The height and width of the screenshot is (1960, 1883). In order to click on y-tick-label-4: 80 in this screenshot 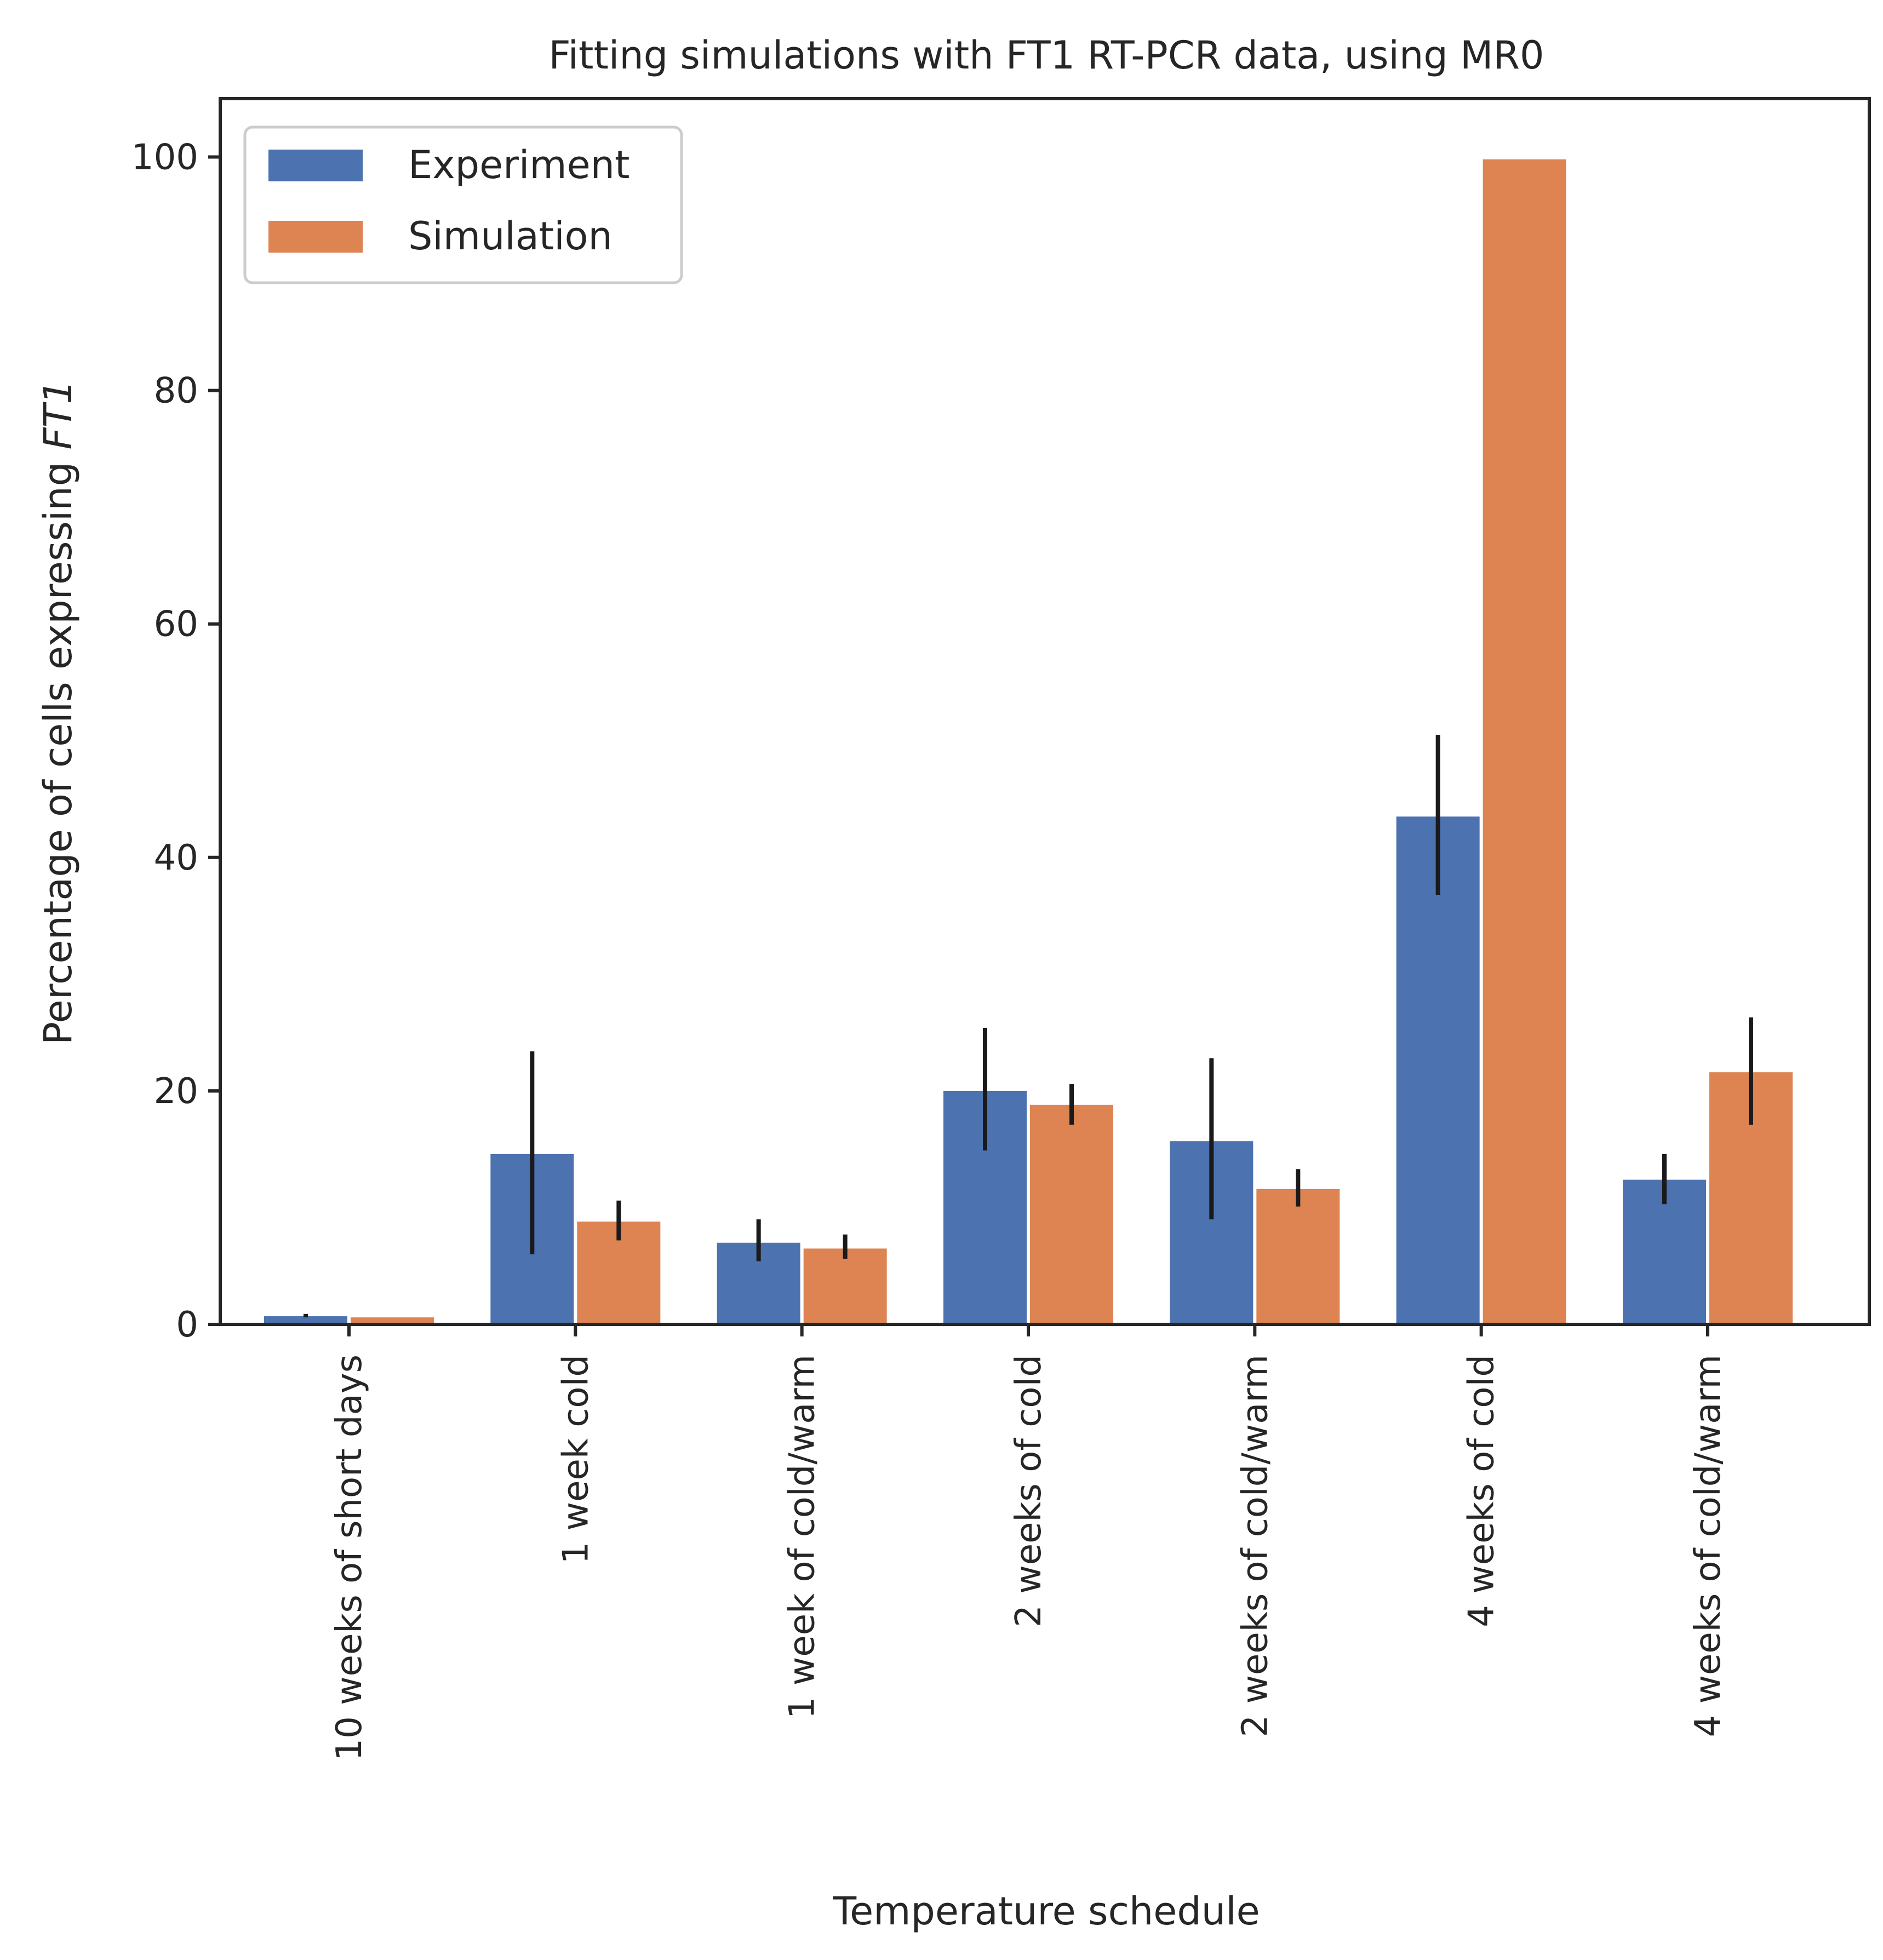, I will do `click(176, 391)`.